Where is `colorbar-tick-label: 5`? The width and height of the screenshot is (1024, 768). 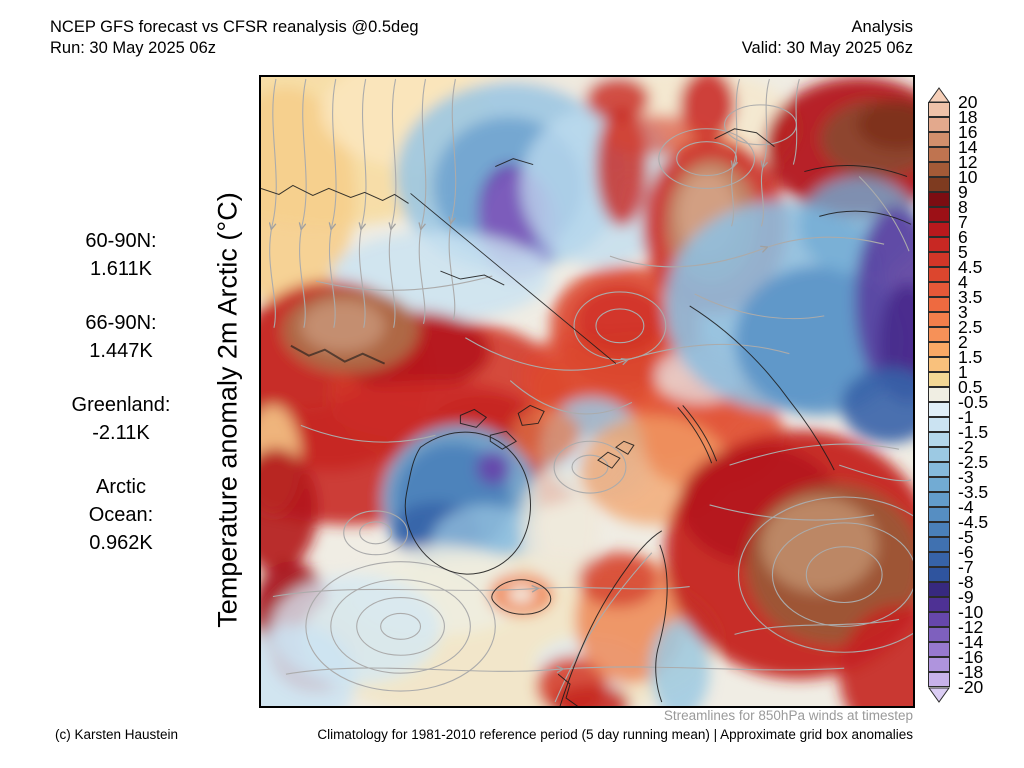 colorbar-tick-label: 5 is located at coordinates (963, 252).